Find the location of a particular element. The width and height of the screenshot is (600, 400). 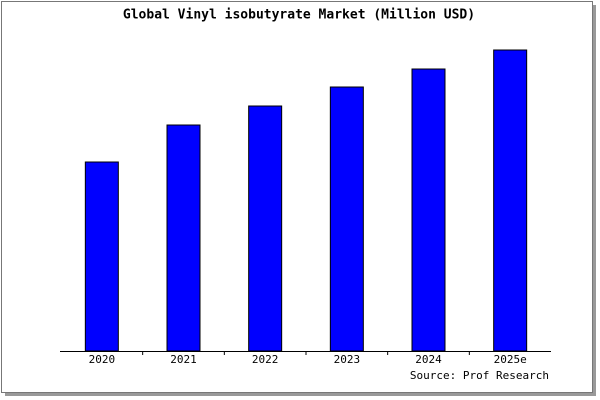

x-tick-label: 2021 is located at coordinates (183, 359).